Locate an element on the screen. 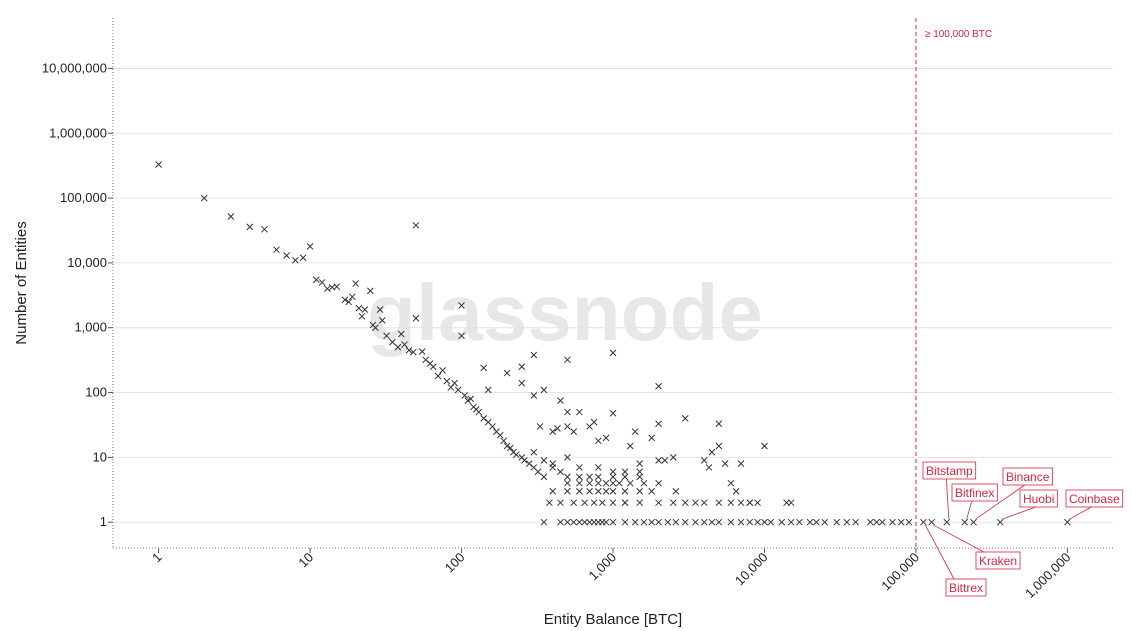 The width and height of the screenshot is (1132, 631). watermark: glassnode is located at coordinates (565, 312).